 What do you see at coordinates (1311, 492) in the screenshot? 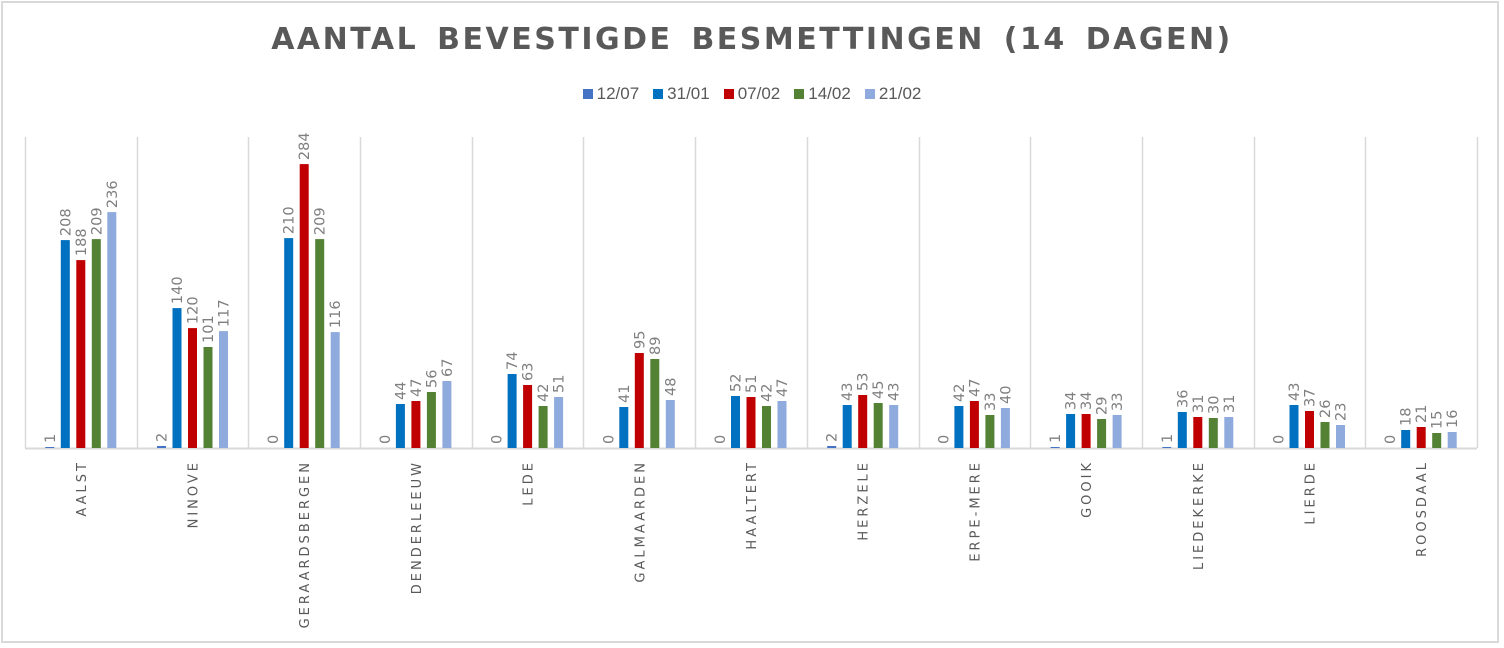
I see `category-label: LIERDE` at bounding box center [1311, 492].